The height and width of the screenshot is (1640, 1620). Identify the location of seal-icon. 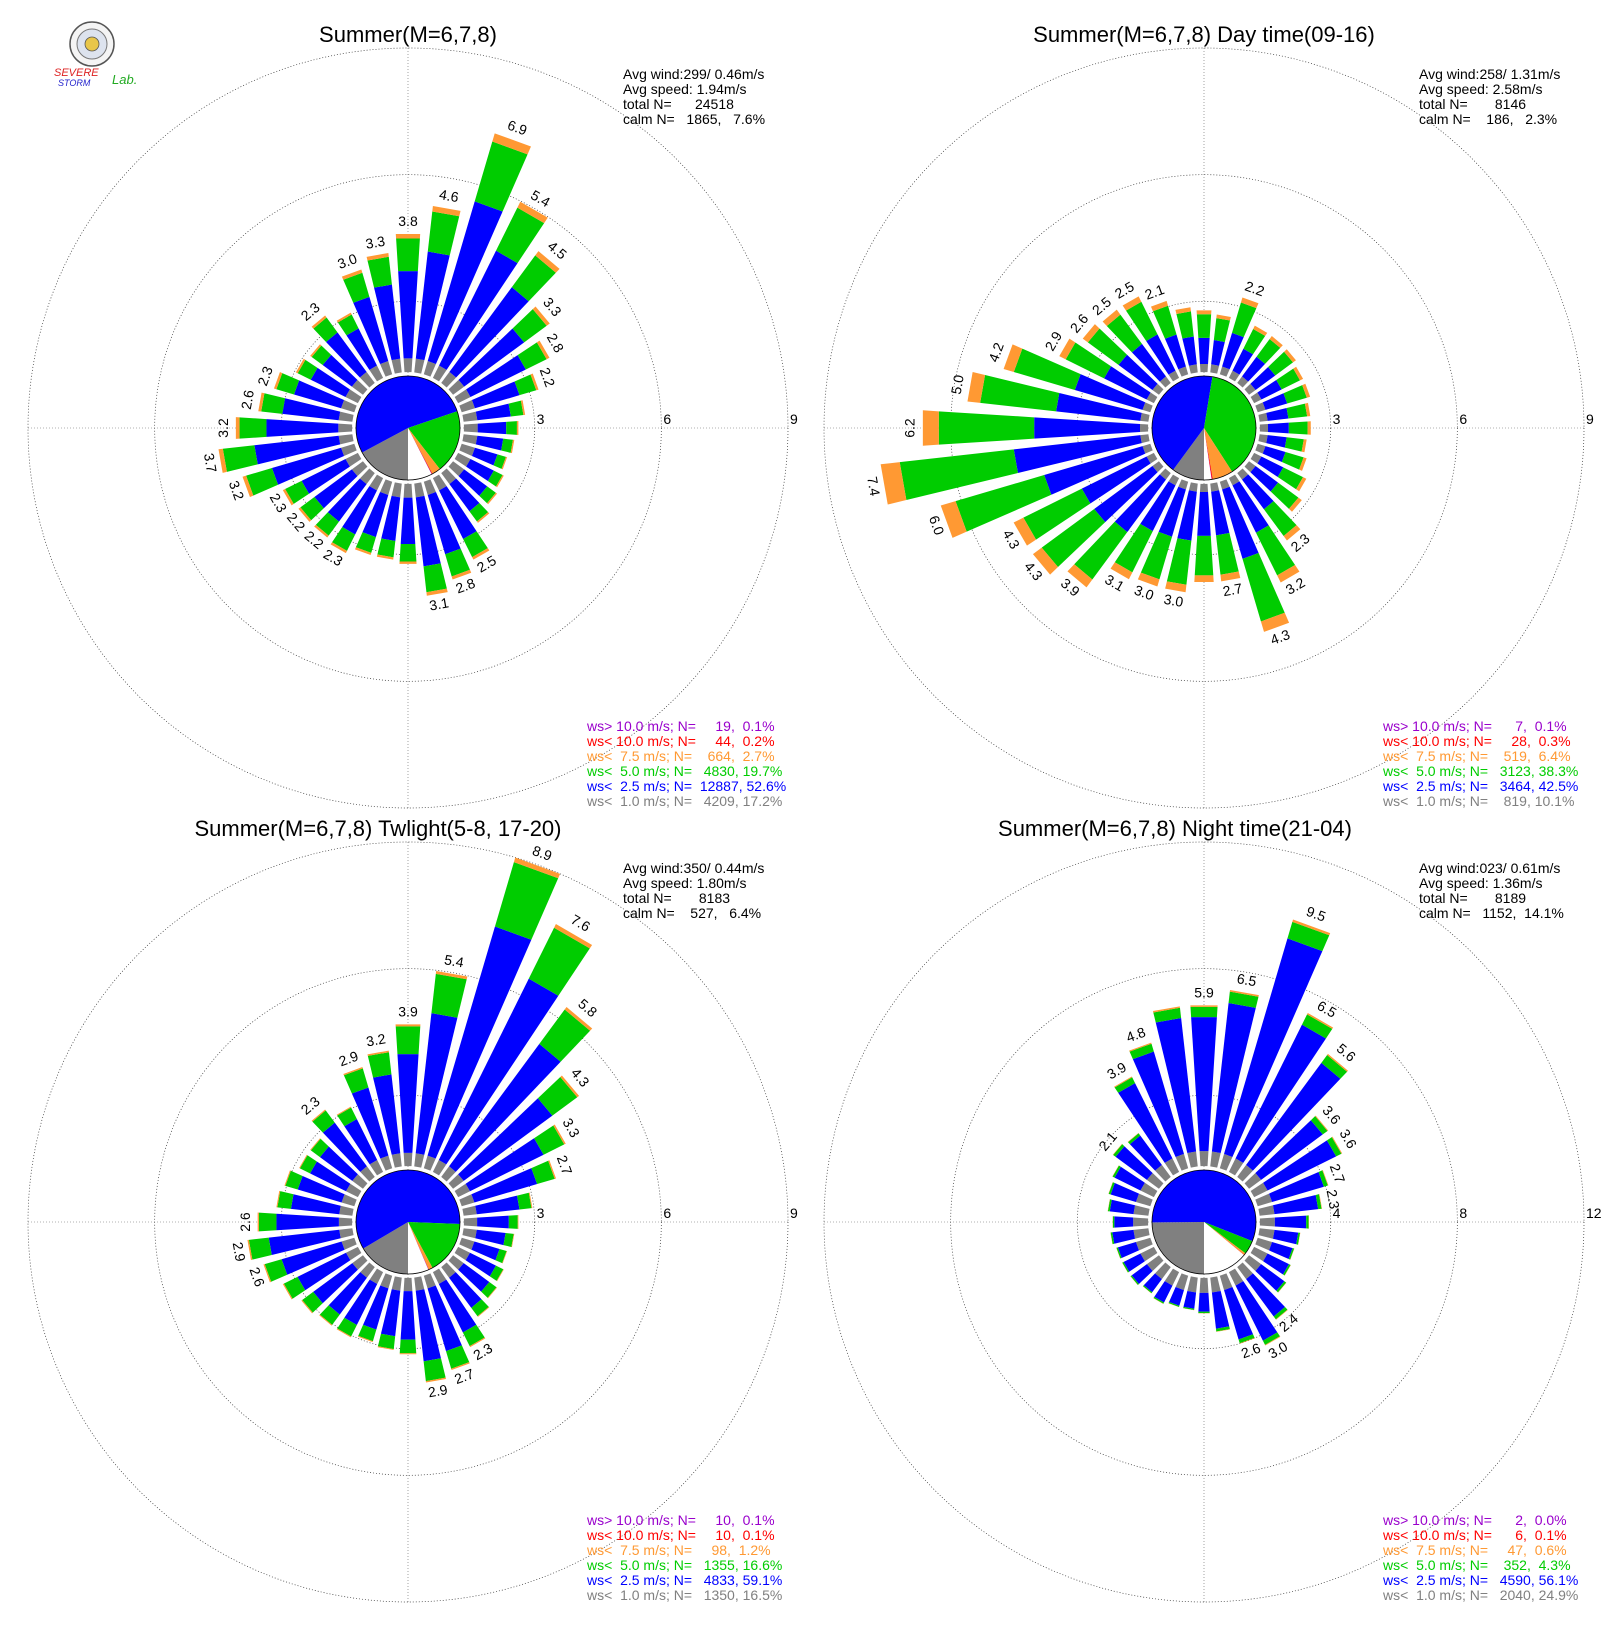
(92, 44).